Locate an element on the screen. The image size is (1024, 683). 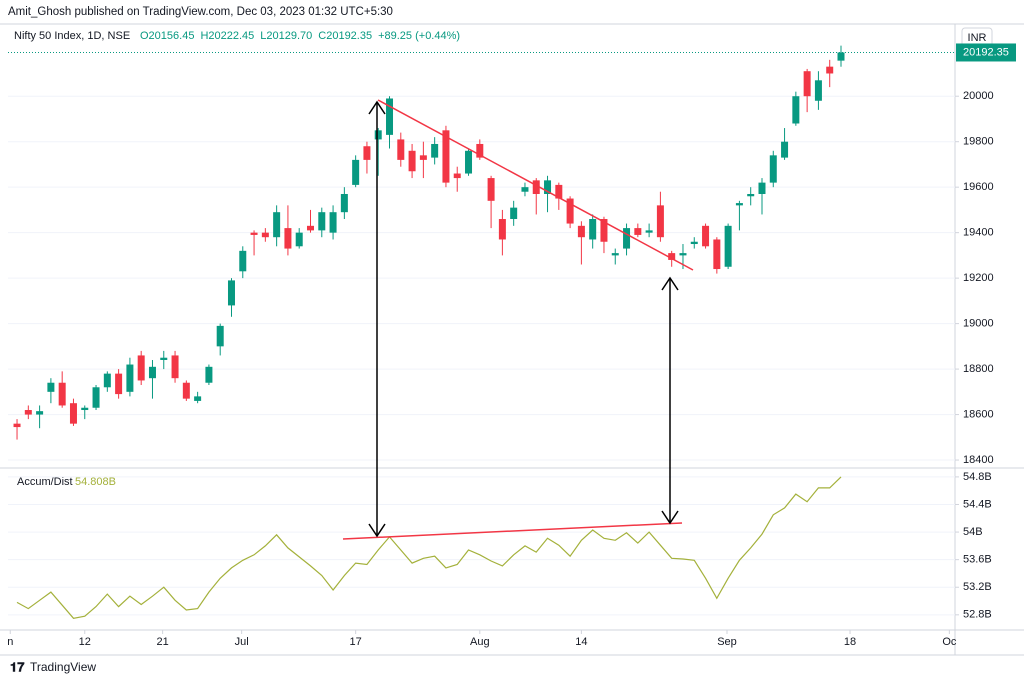
ohlc-value: H20222.45 is located at coordinates (227, 36).